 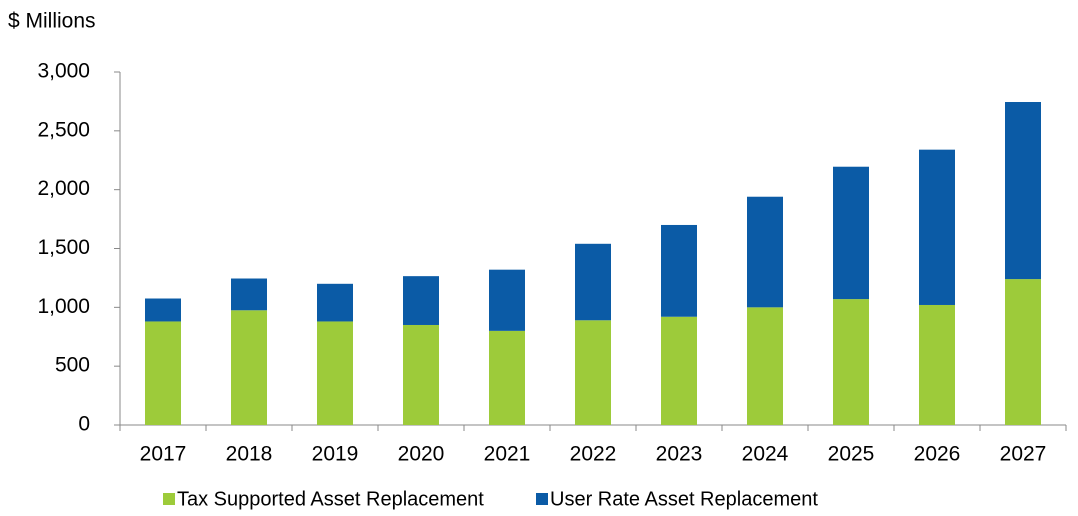 I want to click on legend-label: Tax Supported Asset Replacement, so click(x=330, y=499).